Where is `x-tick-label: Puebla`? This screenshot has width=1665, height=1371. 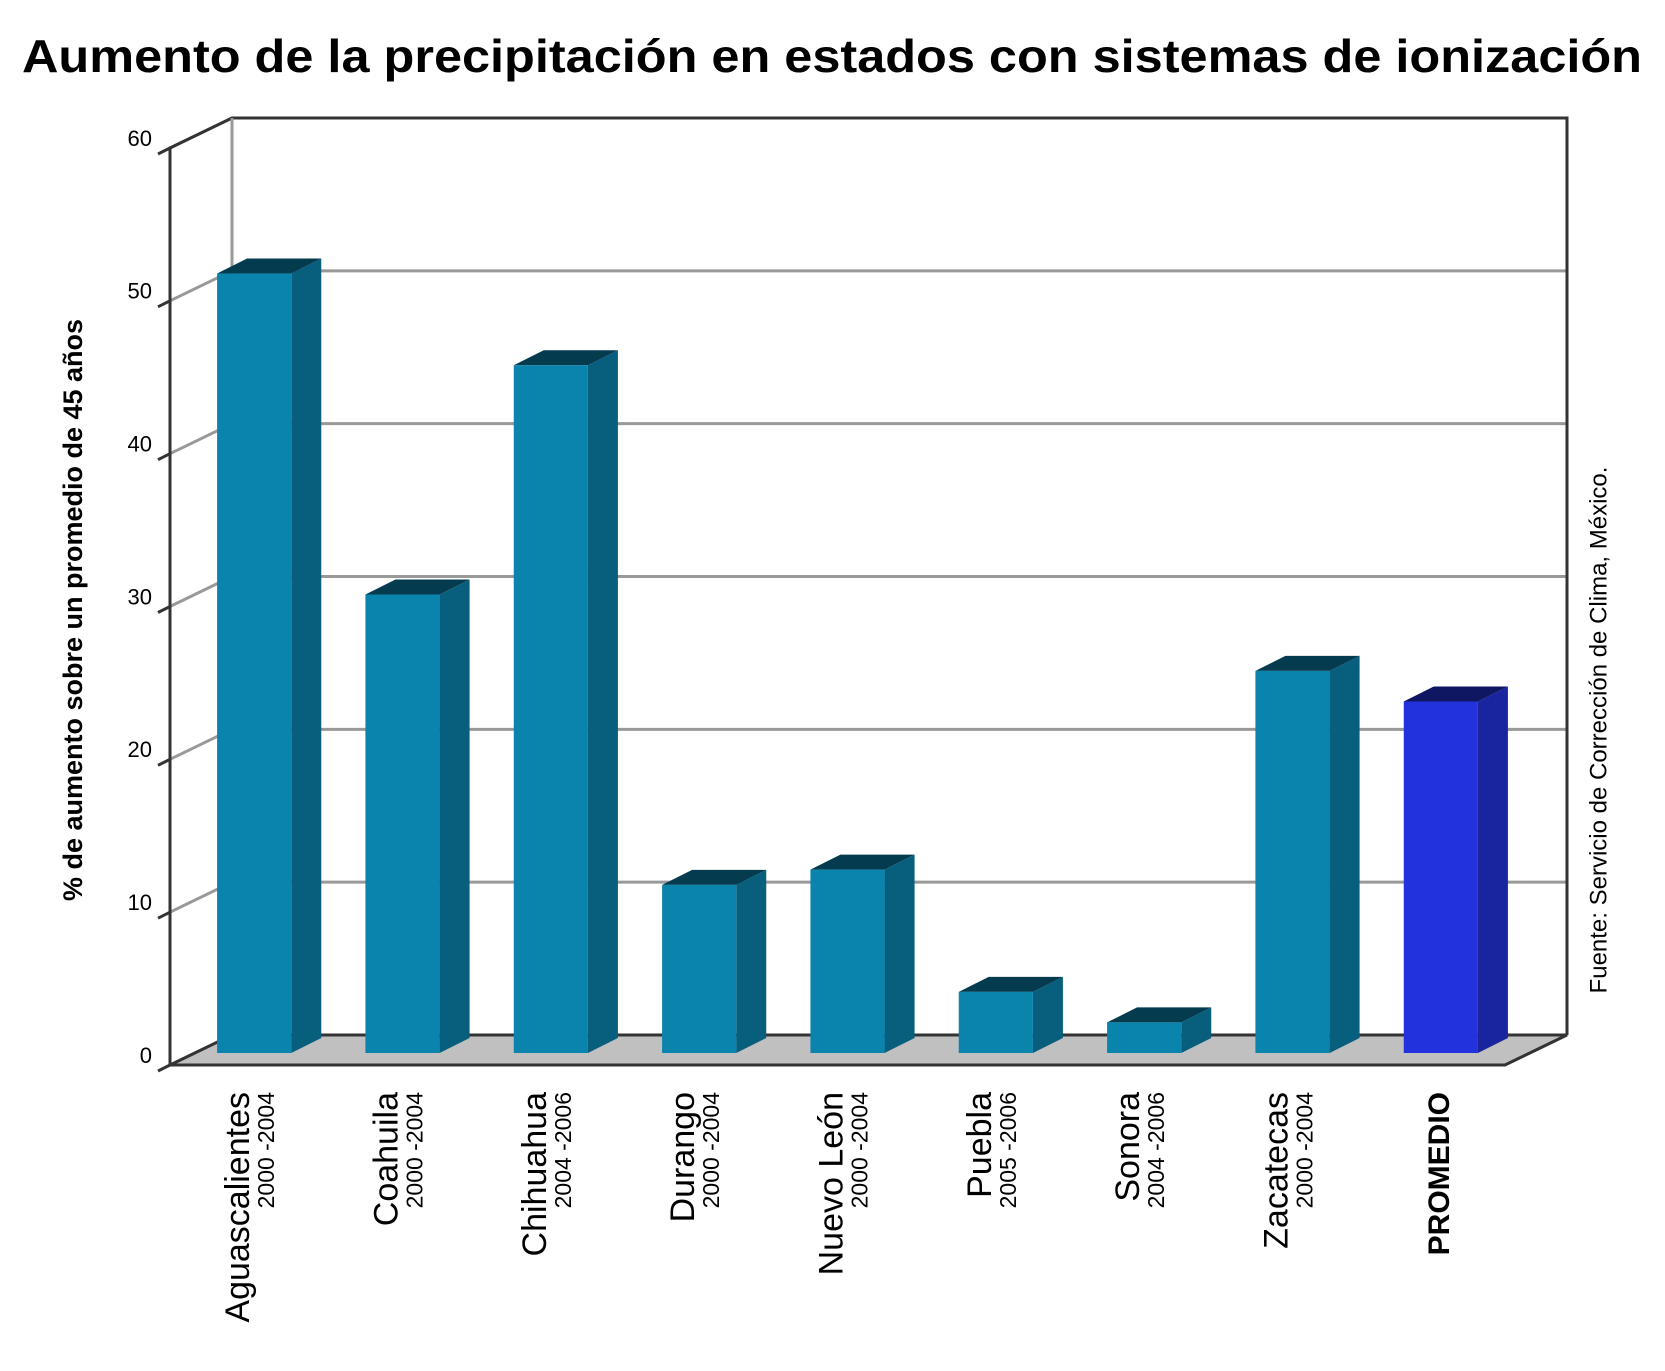 x-tick-label: Puebla is located at coordinates (980, 1145).